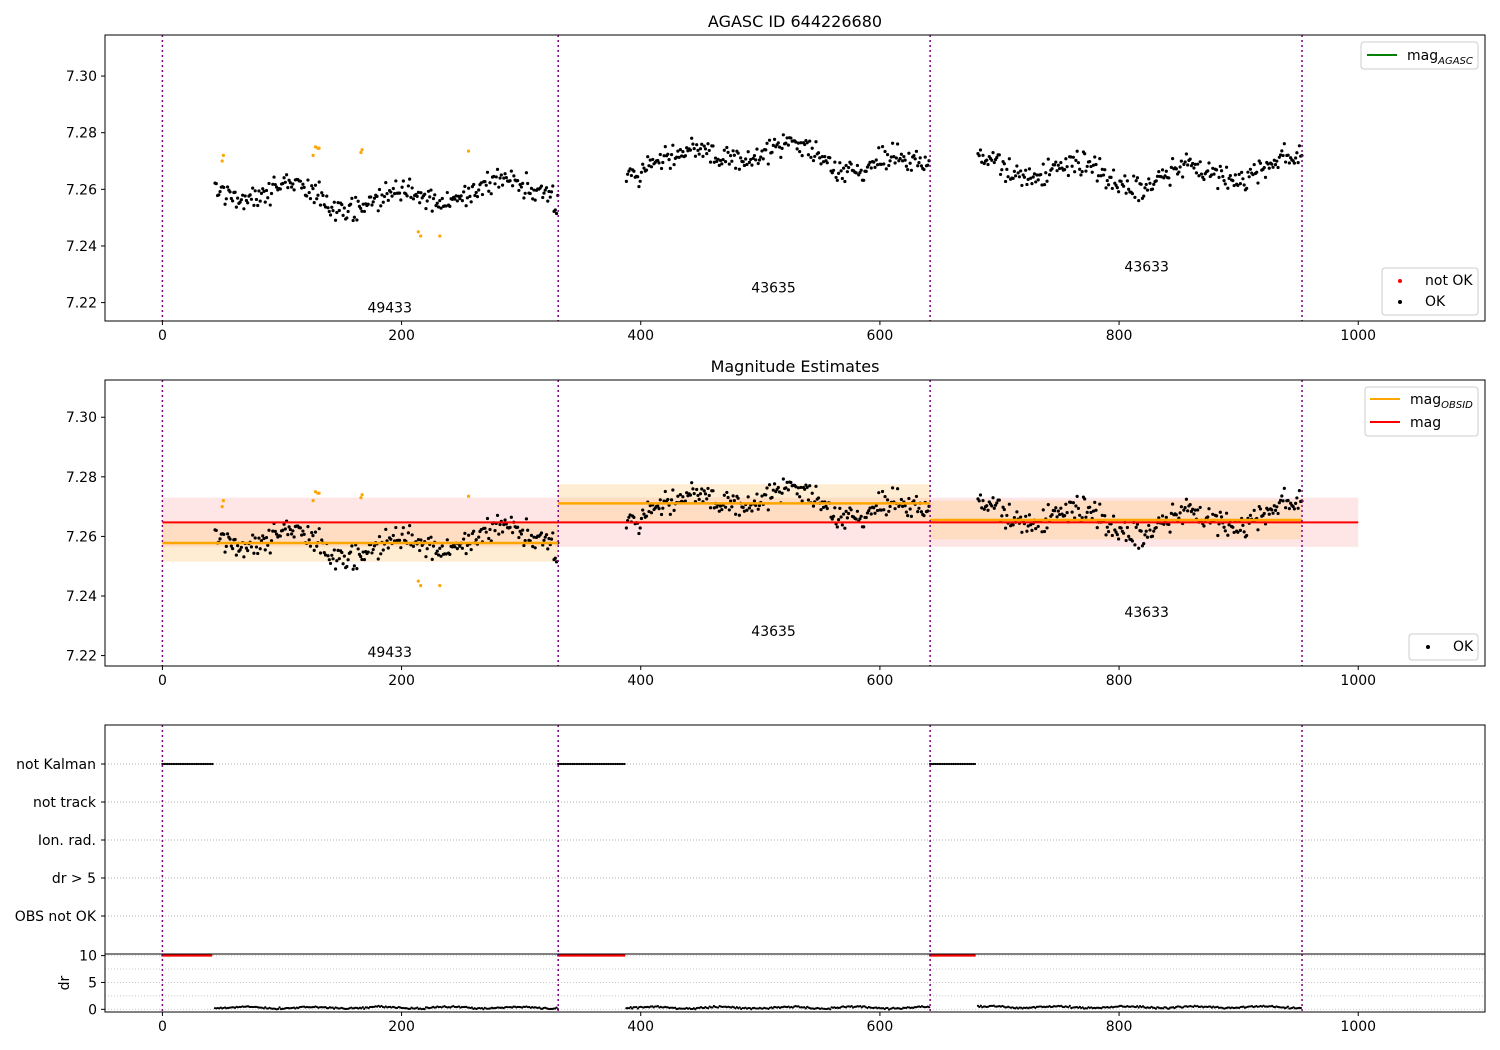  I want to click on x-tick-label: 1000, so click(1358, 681).